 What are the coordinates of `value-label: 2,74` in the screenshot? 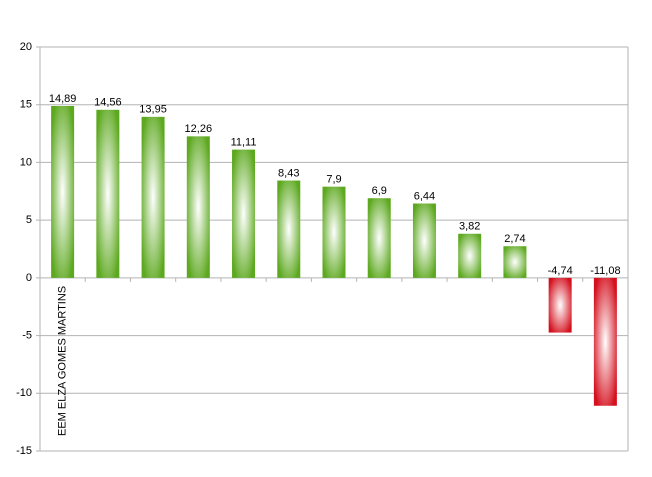 It's located at (514, 239).